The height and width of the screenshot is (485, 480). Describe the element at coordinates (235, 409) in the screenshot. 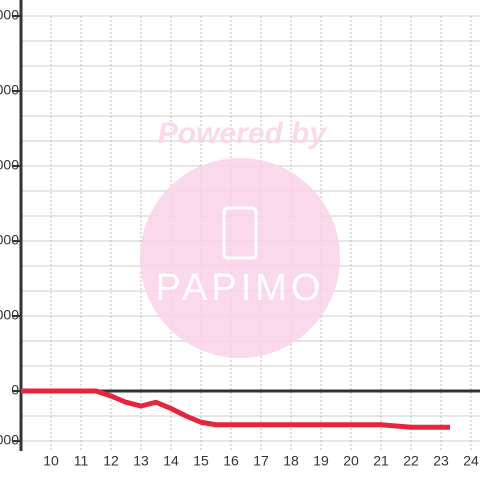

I see `line` at that location.